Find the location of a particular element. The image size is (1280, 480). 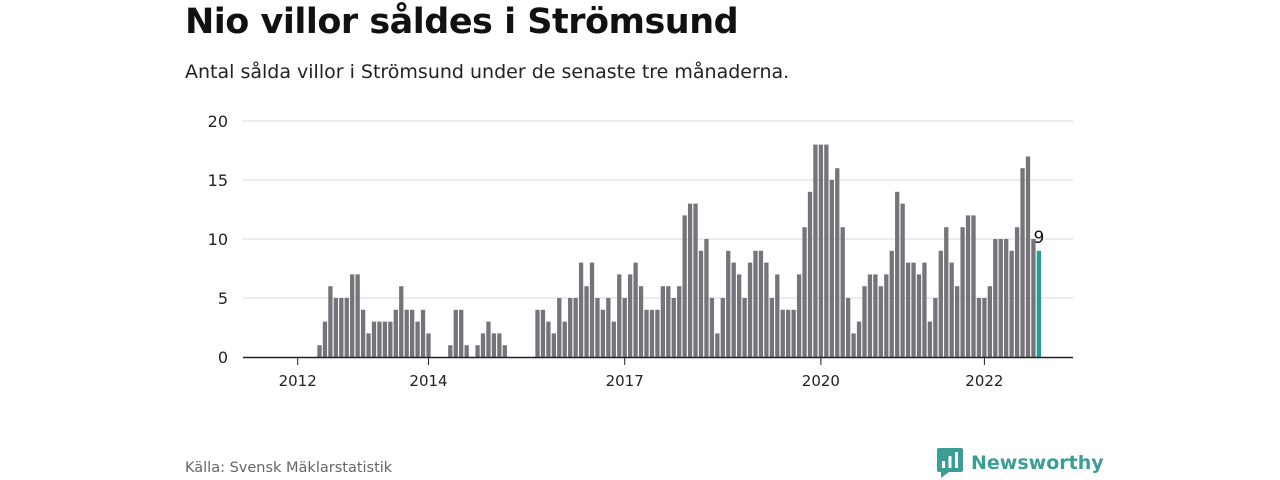

chart-title: Nio villor såldes i Strömsund is located at coordinates (462, 22).